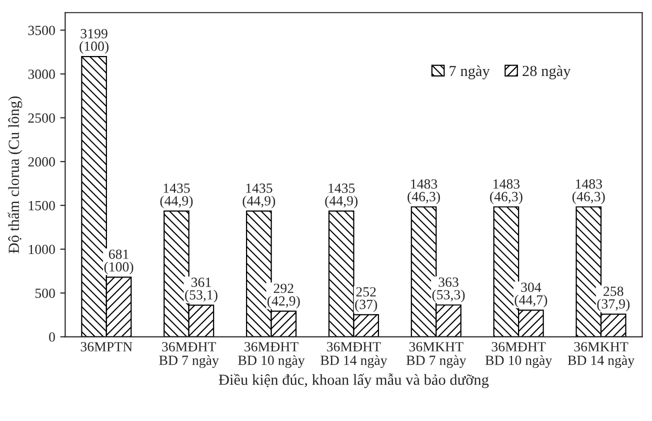 The height and width of the screenshot is (421, 652). I want to click on y-tick-label: 0, so click(52, 337).